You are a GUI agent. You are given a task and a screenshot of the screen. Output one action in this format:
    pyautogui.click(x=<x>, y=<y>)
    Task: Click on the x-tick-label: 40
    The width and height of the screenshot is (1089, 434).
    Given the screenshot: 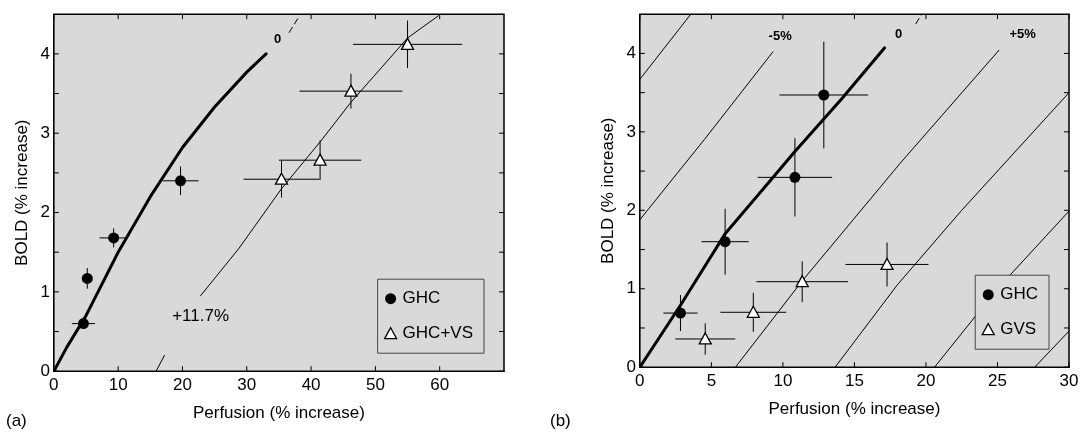 What is the action you would take?
    pyautogui.click(x=311, y=385)
    